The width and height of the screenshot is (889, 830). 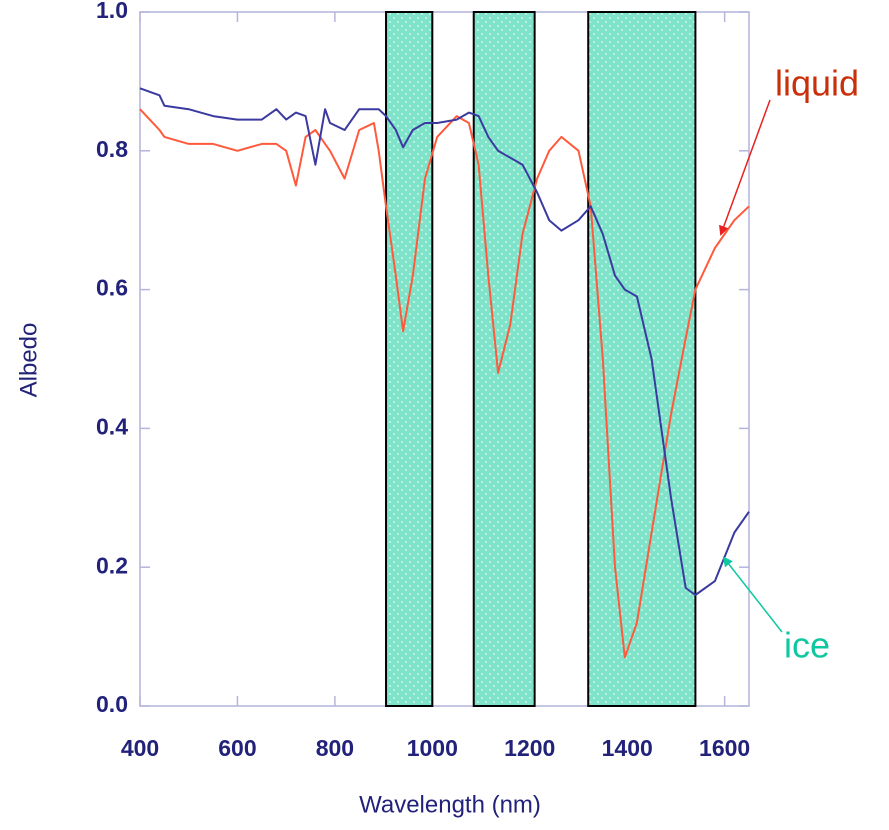 What do you see at coordinates (112, 149) in the screenshot?
I see `y-tick-label: 0.8` at bounding box center [112, 149].